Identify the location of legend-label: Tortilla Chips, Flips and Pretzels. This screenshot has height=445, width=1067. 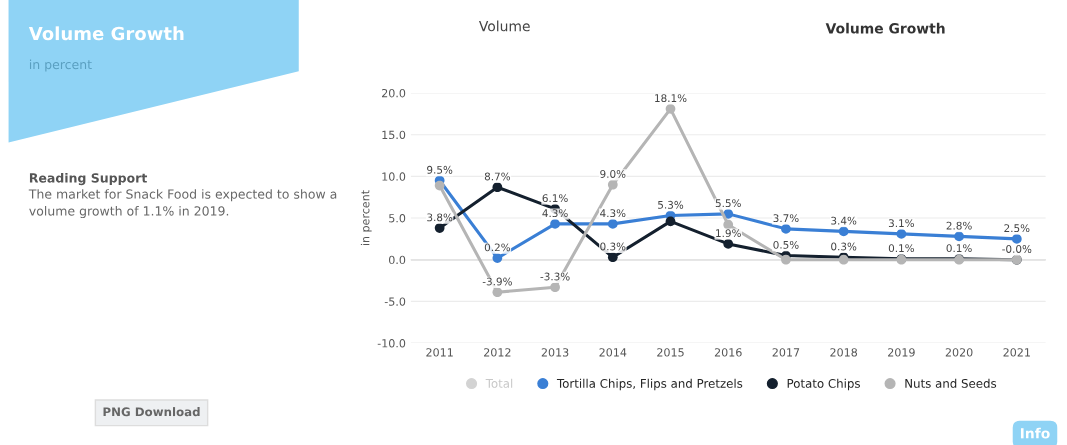
(649, 384).